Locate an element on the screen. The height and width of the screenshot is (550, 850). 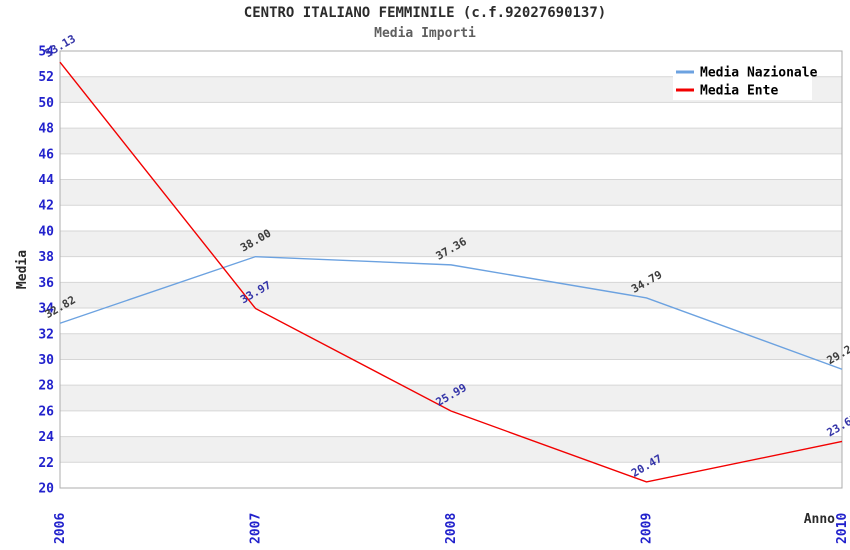
svg-text: 54 is located at coordinates (46, 52).